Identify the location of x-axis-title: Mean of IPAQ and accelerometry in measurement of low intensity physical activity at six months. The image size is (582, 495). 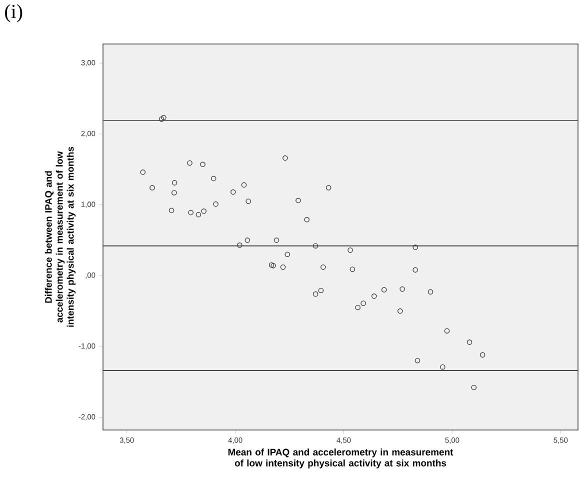
(341, 458).